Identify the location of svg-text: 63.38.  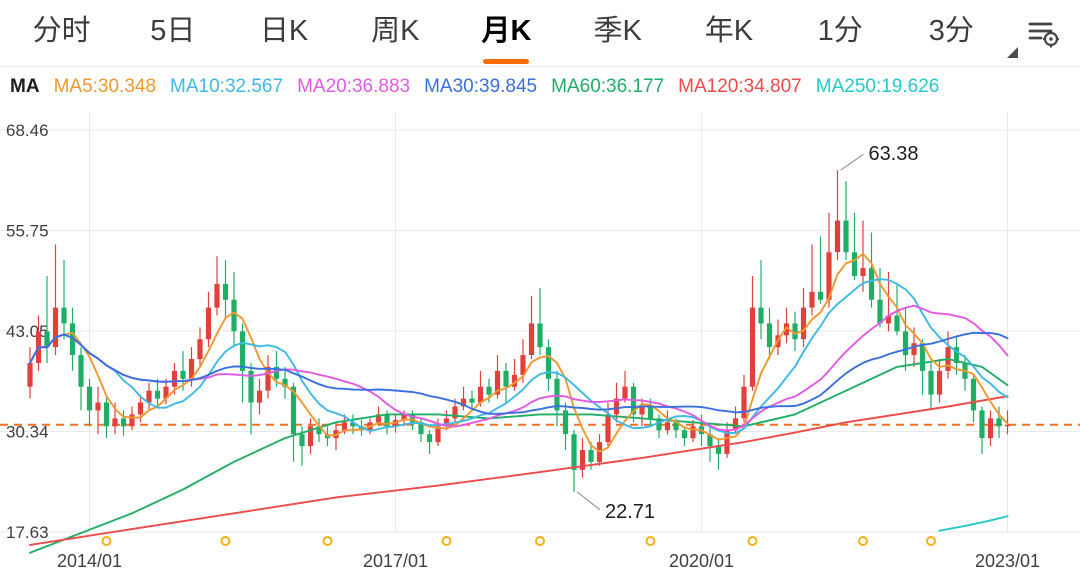
(894, 154).